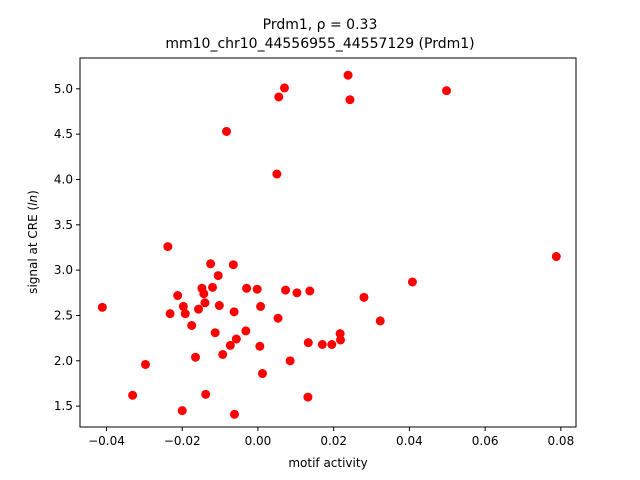  I want to click on y-axis-label-main: signal at CRE (, so click(33, 250).